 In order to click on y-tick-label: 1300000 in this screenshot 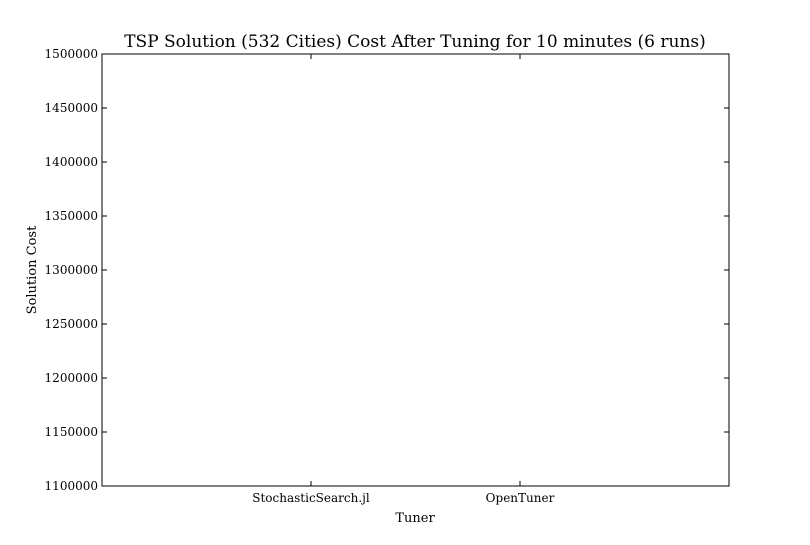, I will do `click(71, 270)`.